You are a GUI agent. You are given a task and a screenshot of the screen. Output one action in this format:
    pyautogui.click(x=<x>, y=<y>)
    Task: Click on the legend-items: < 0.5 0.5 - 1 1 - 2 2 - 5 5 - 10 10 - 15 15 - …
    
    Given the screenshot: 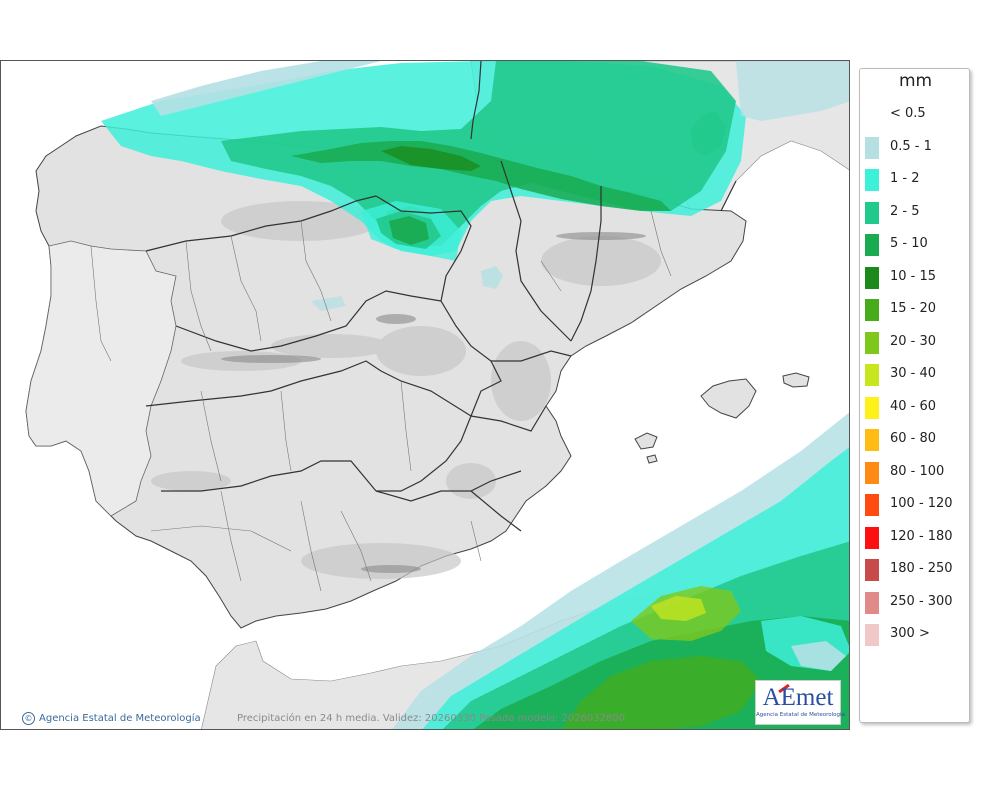 What is the action you would take?
    pyautogui.click(x=915, y=372)
    